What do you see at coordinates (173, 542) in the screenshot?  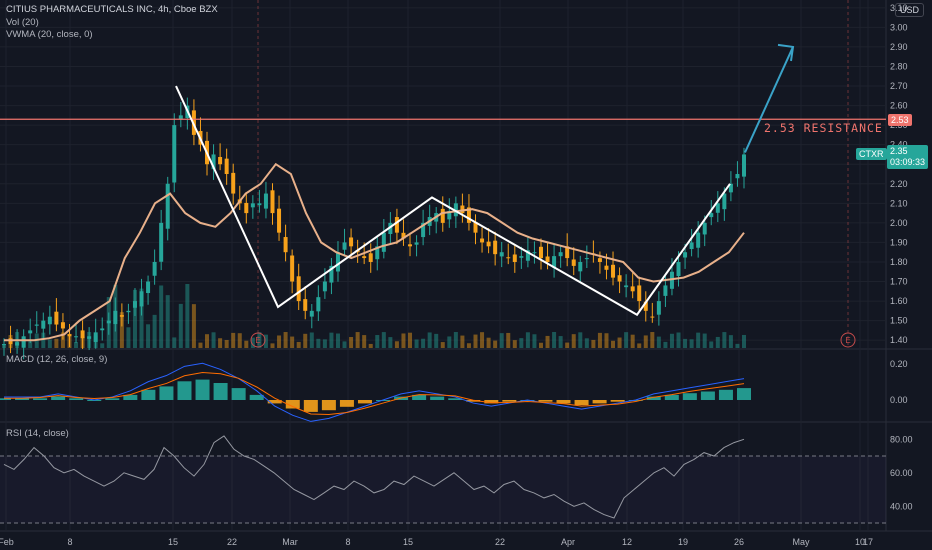 I see `x-tick-label: 15` at bounding box center [173, 542].